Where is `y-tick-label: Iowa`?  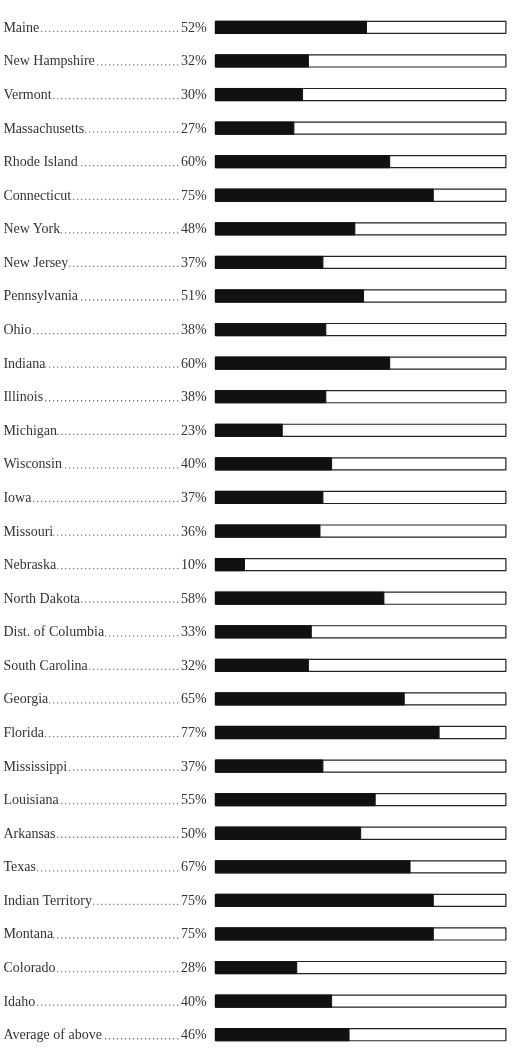 y-tick-label: Iowa is located at coordinates (18, 497).